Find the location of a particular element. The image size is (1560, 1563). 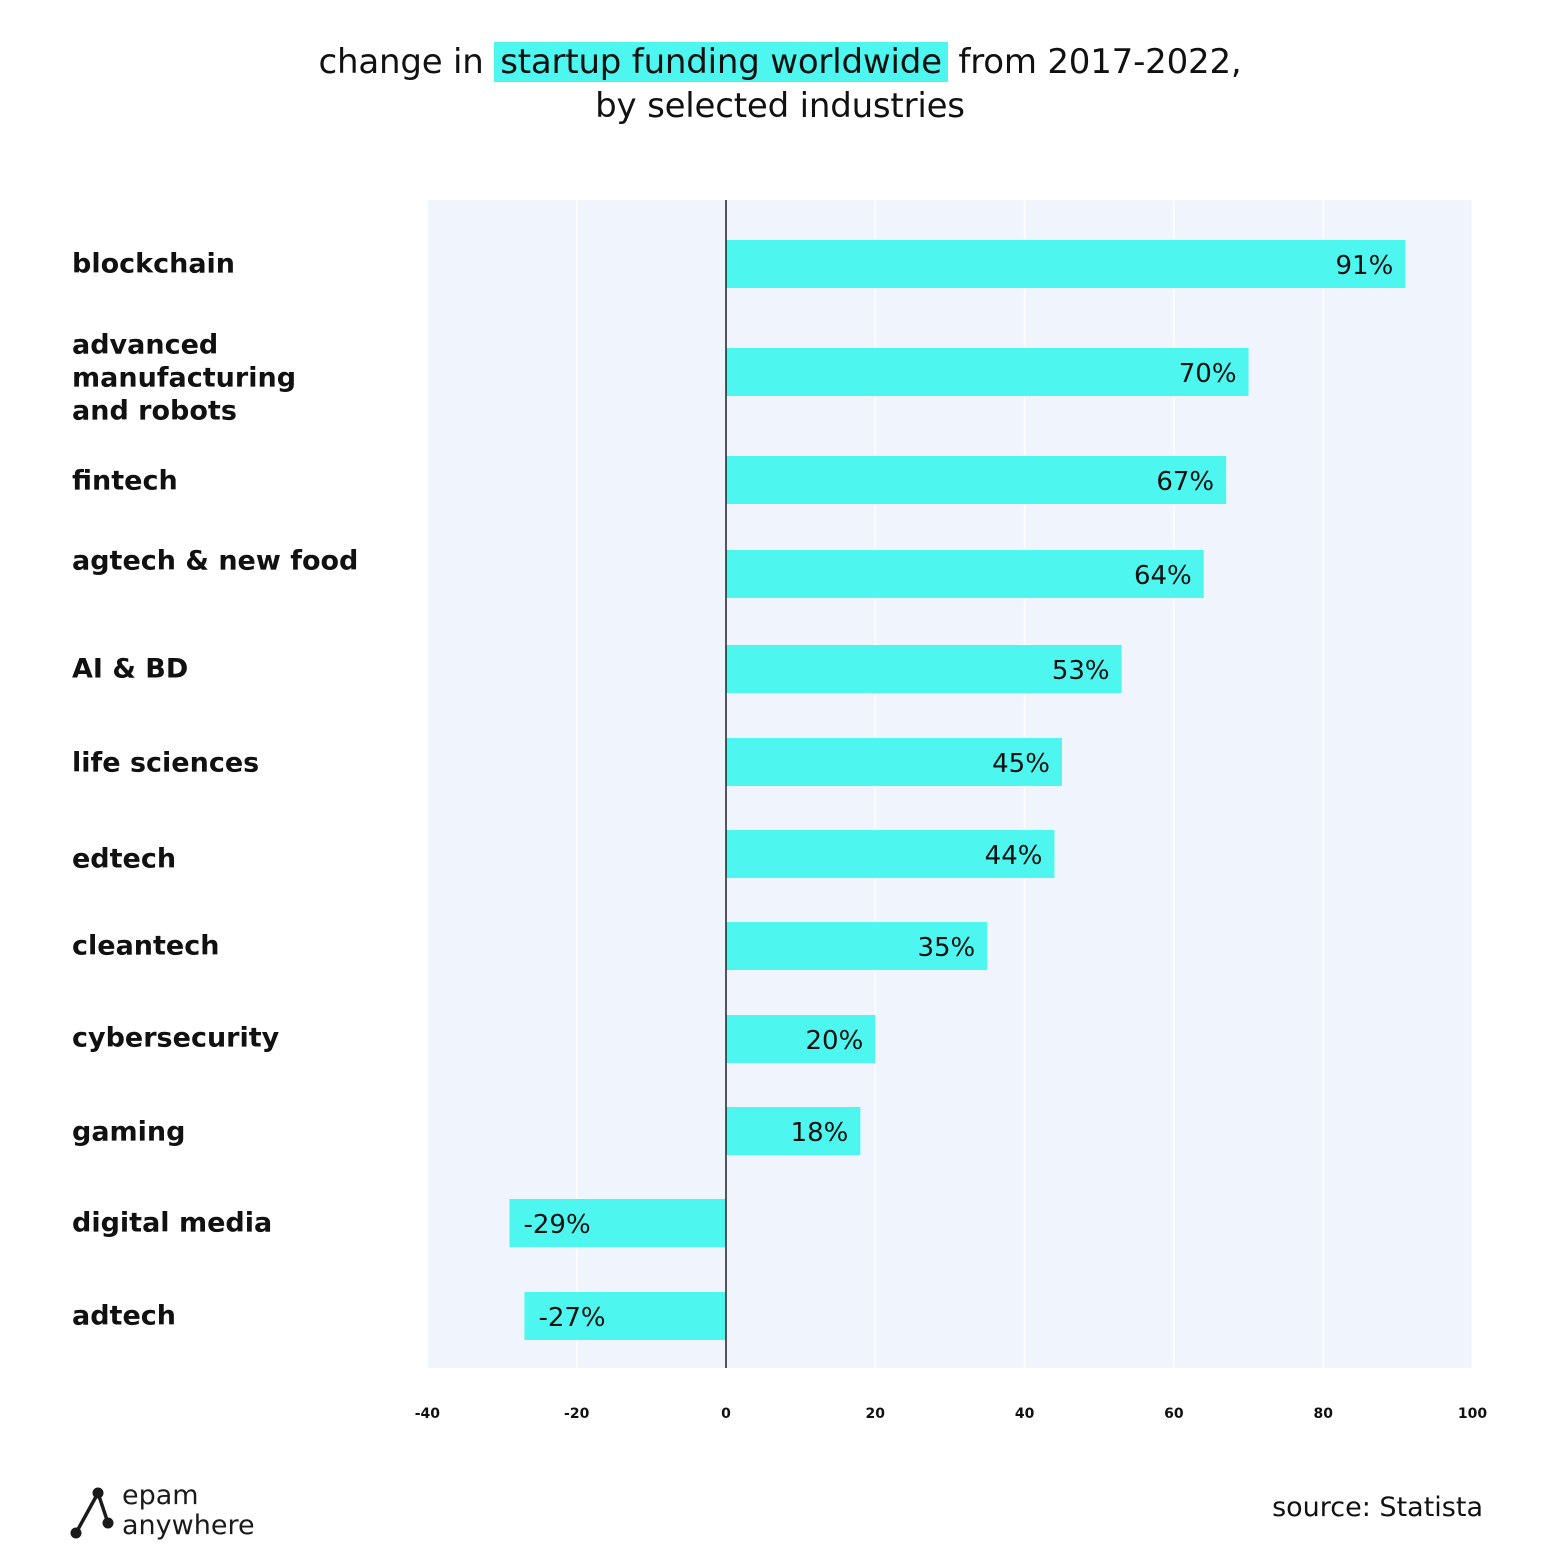

bar-data-label: 70% is located at coordinates (1208, 374).